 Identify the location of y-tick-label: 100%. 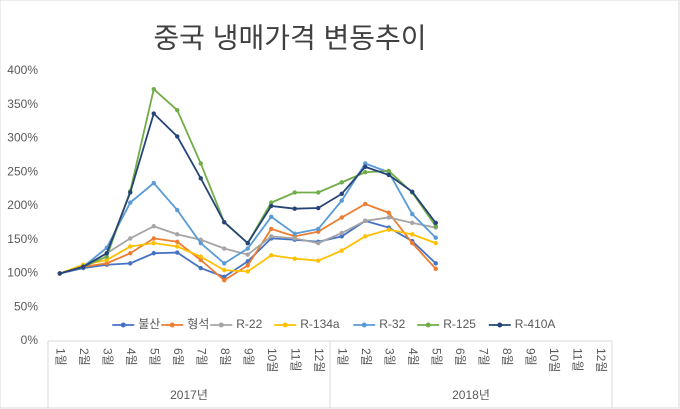
(22, 273).